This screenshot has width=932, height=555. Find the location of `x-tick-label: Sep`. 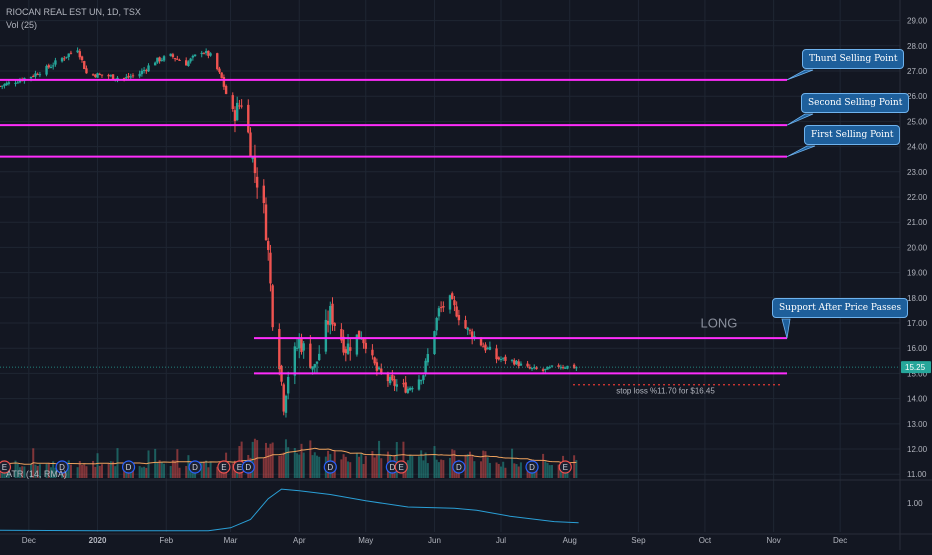

x-tick-label: Sep is located at coordinates (638, 540).